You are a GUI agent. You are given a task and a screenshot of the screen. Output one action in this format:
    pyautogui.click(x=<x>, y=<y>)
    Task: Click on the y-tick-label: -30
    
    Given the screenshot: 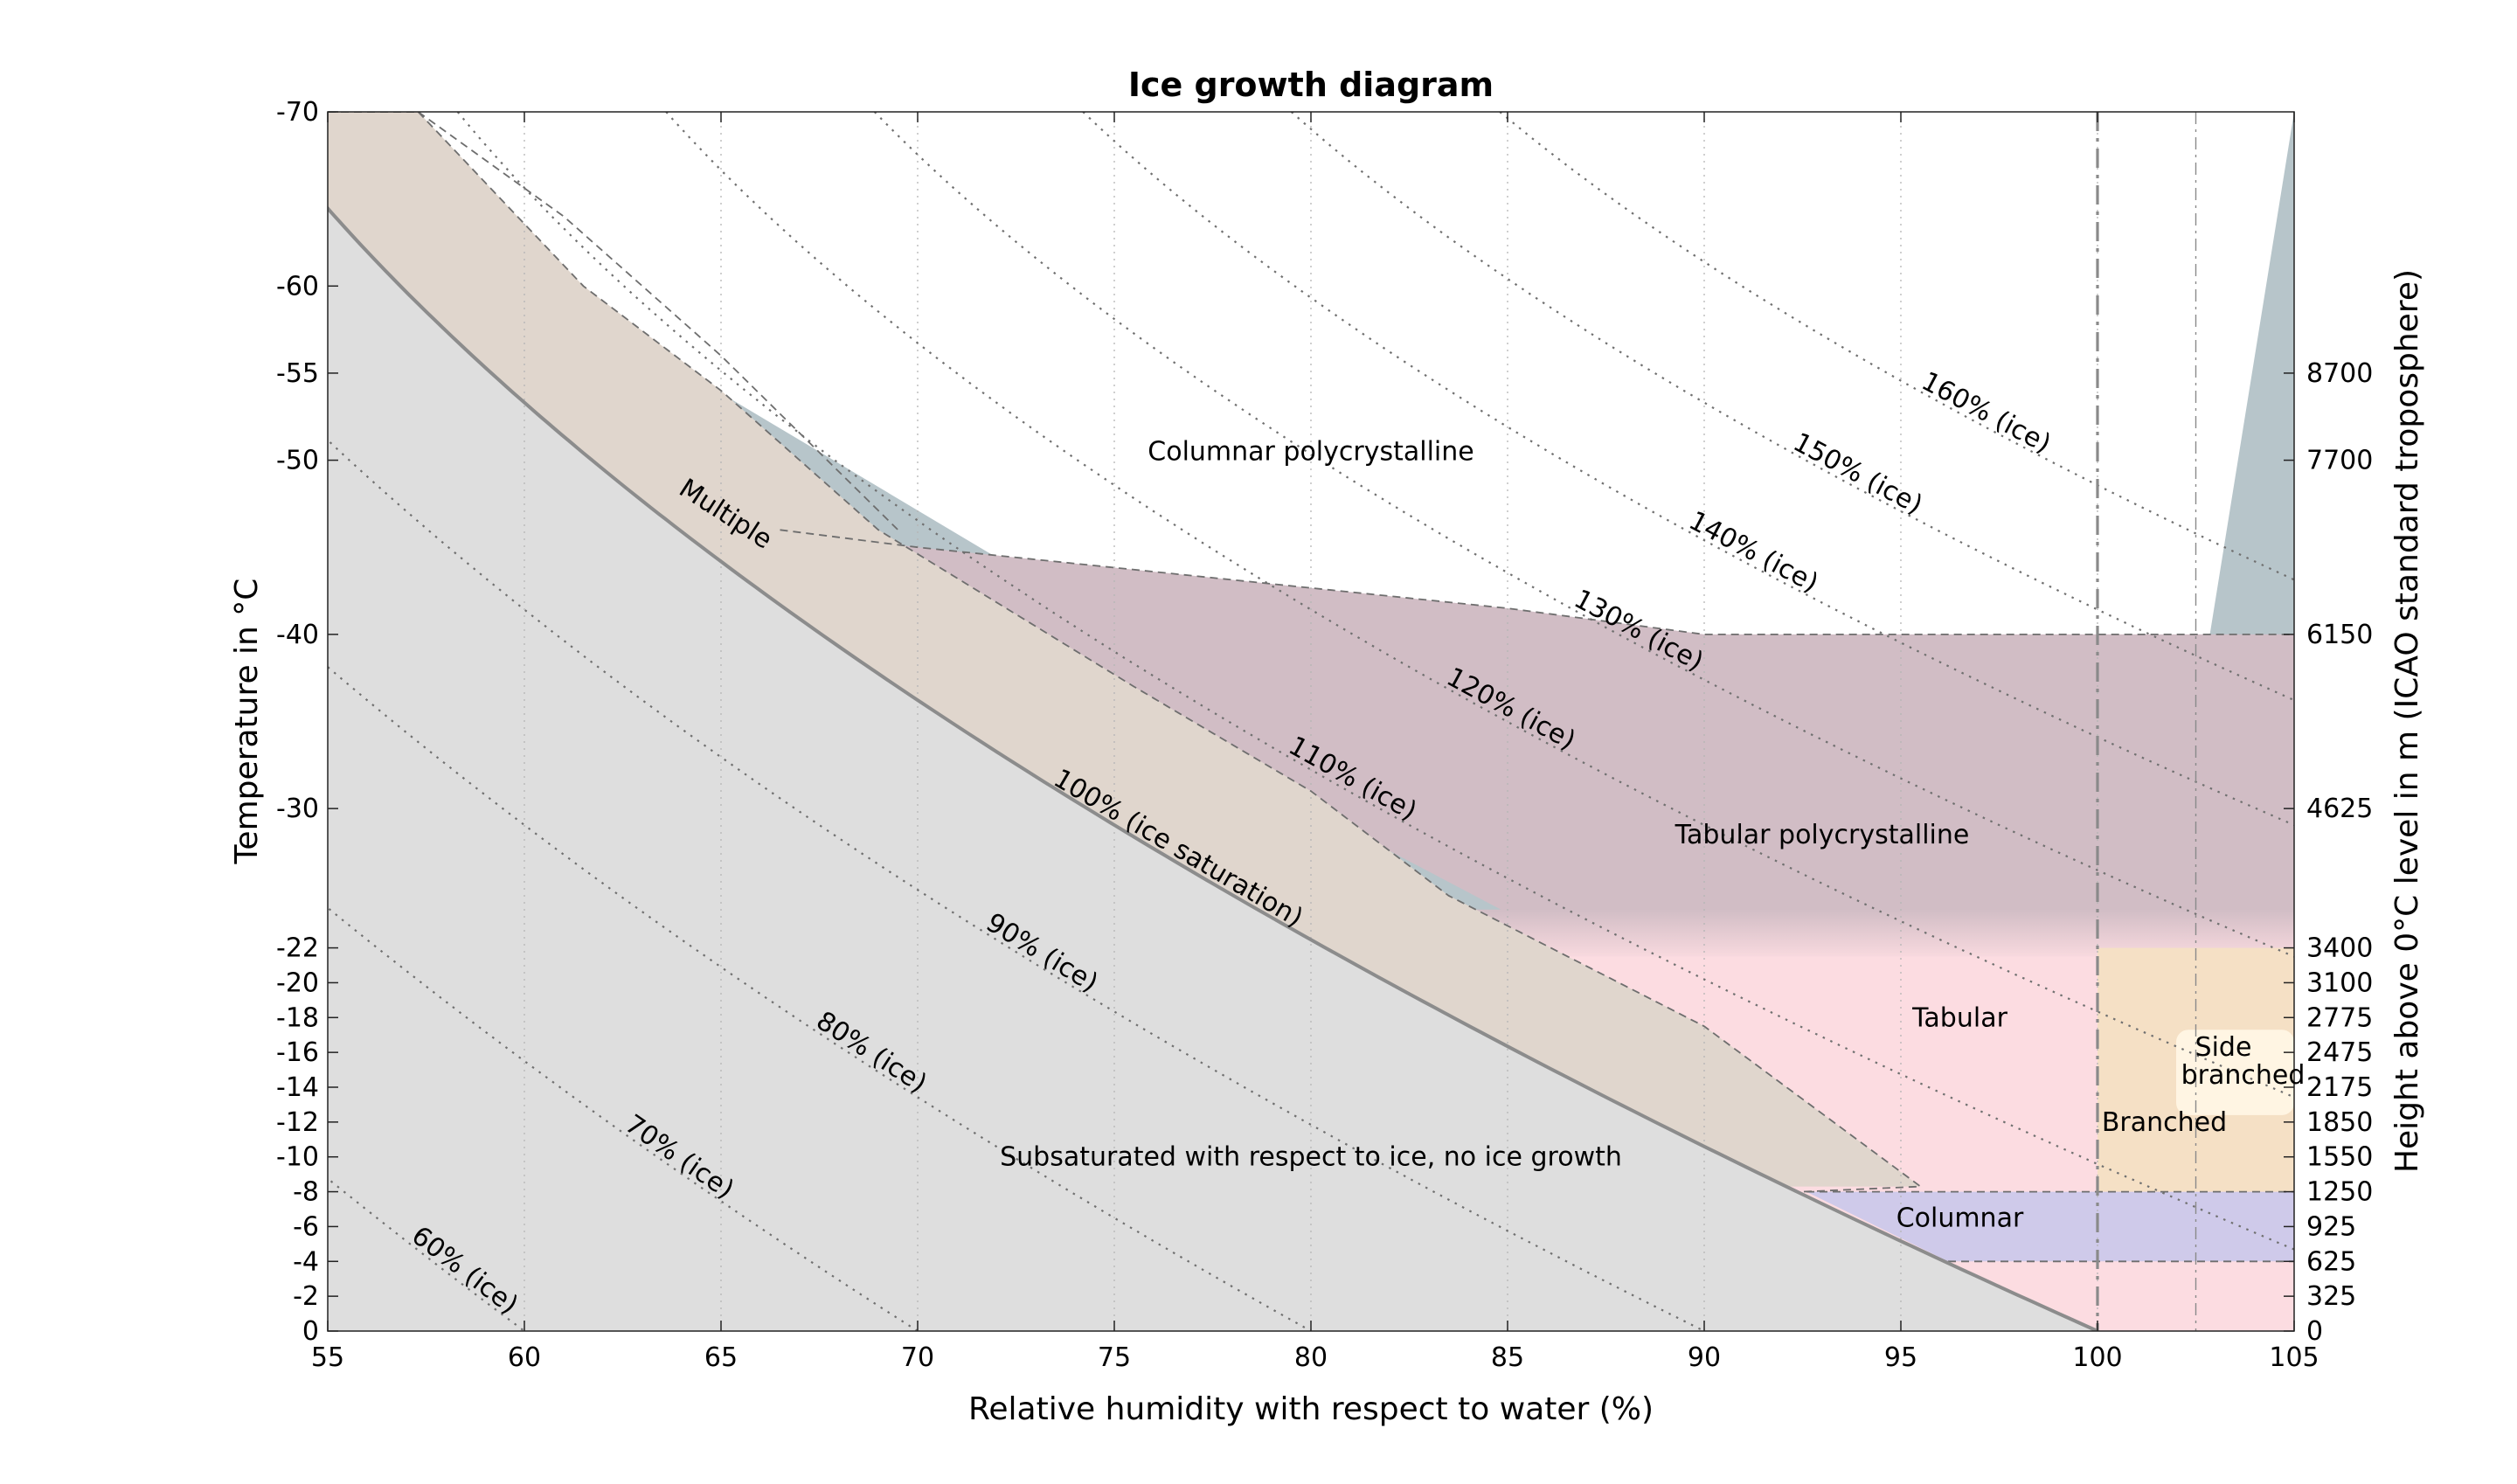 What is the action you would take?
    pyautogui.click(x=297, y=809)
    